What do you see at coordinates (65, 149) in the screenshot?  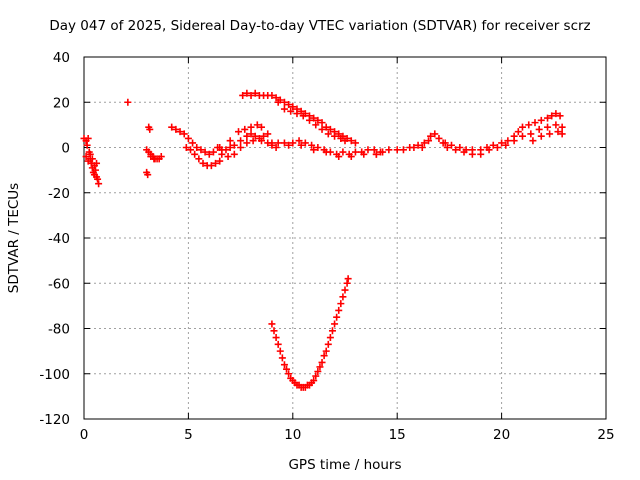 I see `y-tick-label: 0` at bounding box center [65, 149].